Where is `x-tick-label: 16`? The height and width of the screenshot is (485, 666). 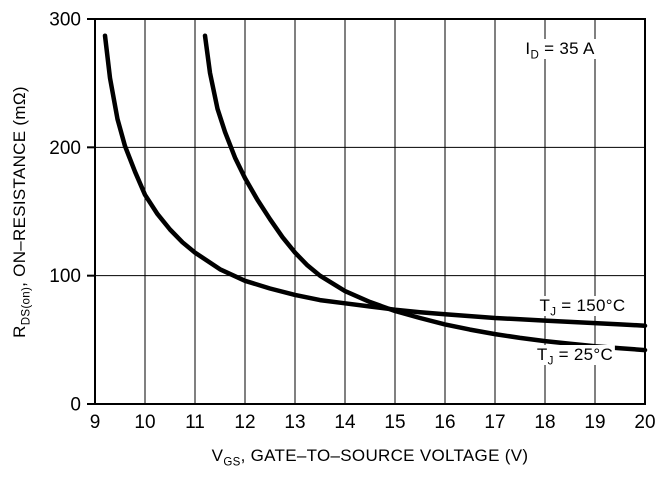
x-tick-label: 16 is located at coordinates (444, 422).